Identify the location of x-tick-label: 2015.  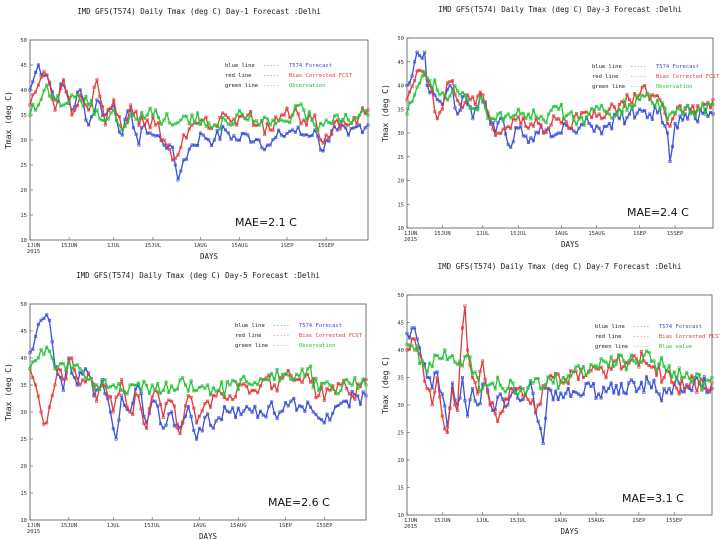
(33, 532).